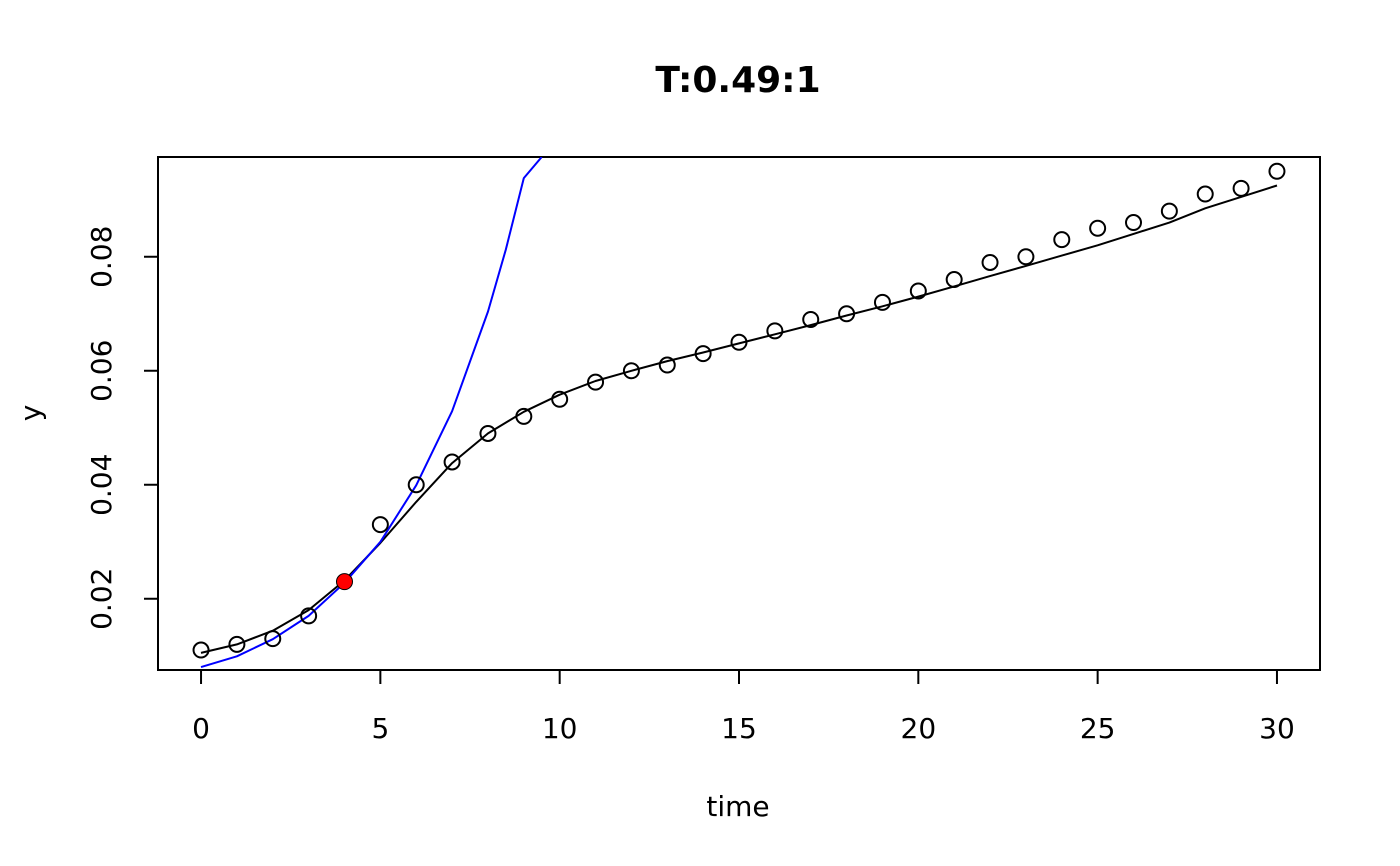 Image resolution: width=1400 pixels, height=866 pixels. What do you see at coordinates (101, 257) in the screenshot?
I see `y-tick-label: 0.08` at bounding box center [101, 257].